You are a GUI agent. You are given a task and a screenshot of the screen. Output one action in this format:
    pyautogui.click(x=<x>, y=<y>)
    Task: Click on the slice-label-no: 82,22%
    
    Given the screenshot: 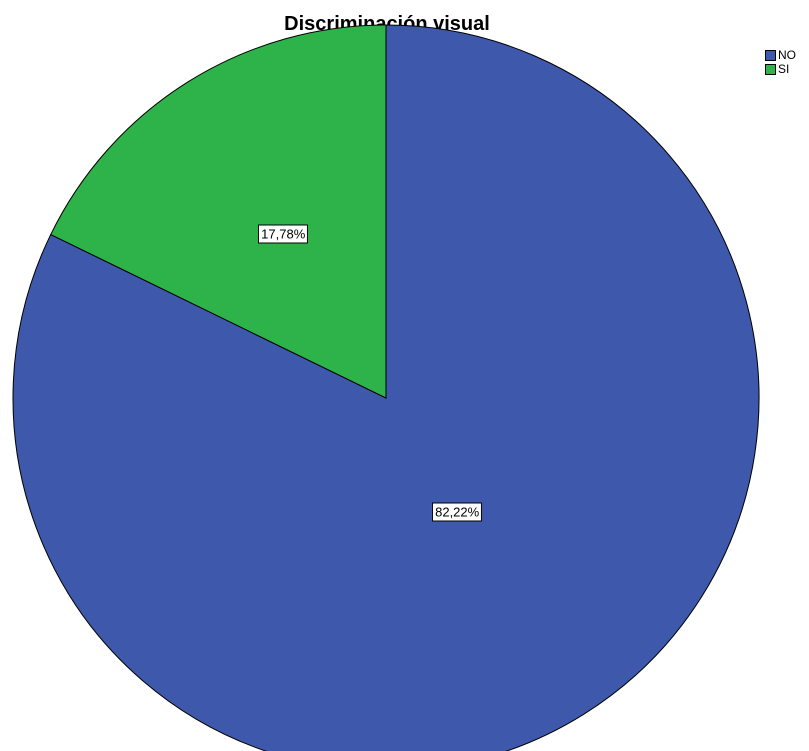 What is the action you would take?
    pyautogui.click(x=457, y=512)
    